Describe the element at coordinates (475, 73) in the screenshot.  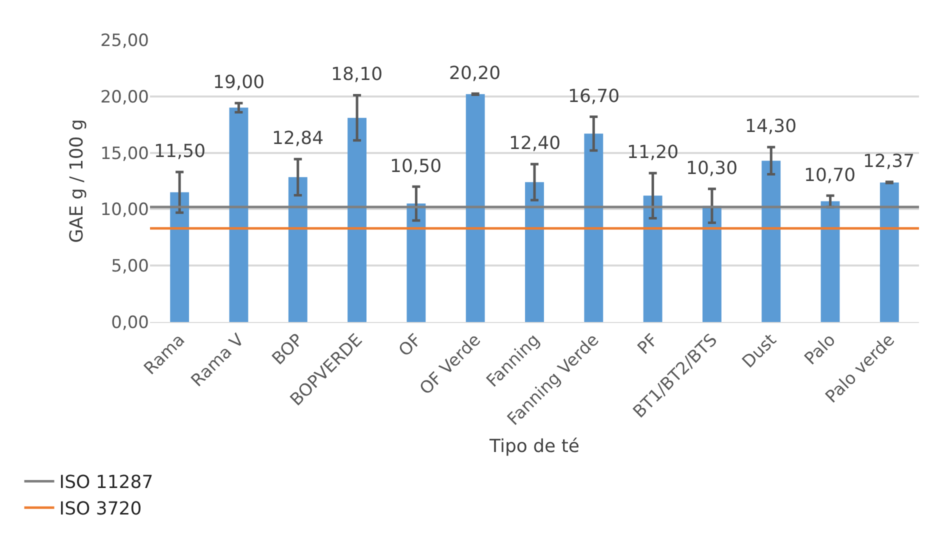
I see `data-label: 20,20` at that location.